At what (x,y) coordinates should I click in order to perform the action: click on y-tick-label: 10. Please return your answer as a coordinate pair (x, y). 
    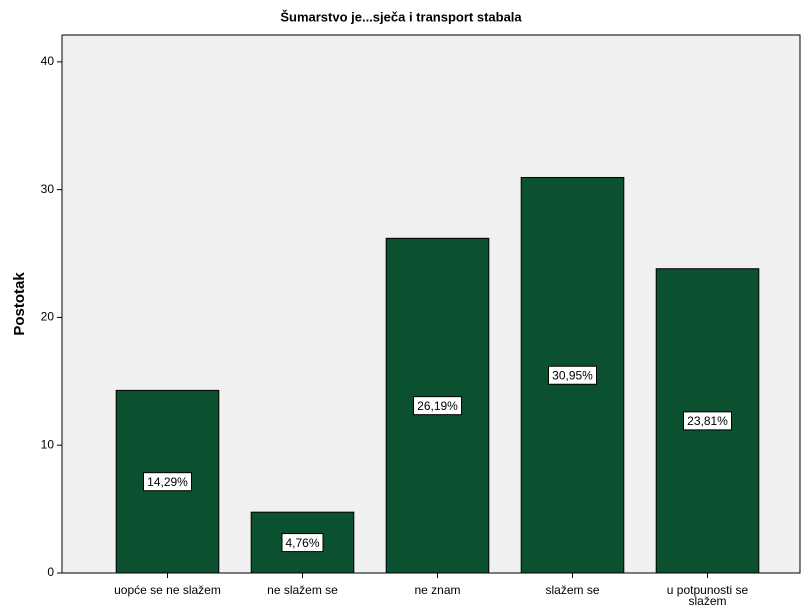
    Looking at the image, I should click on (48, 444).